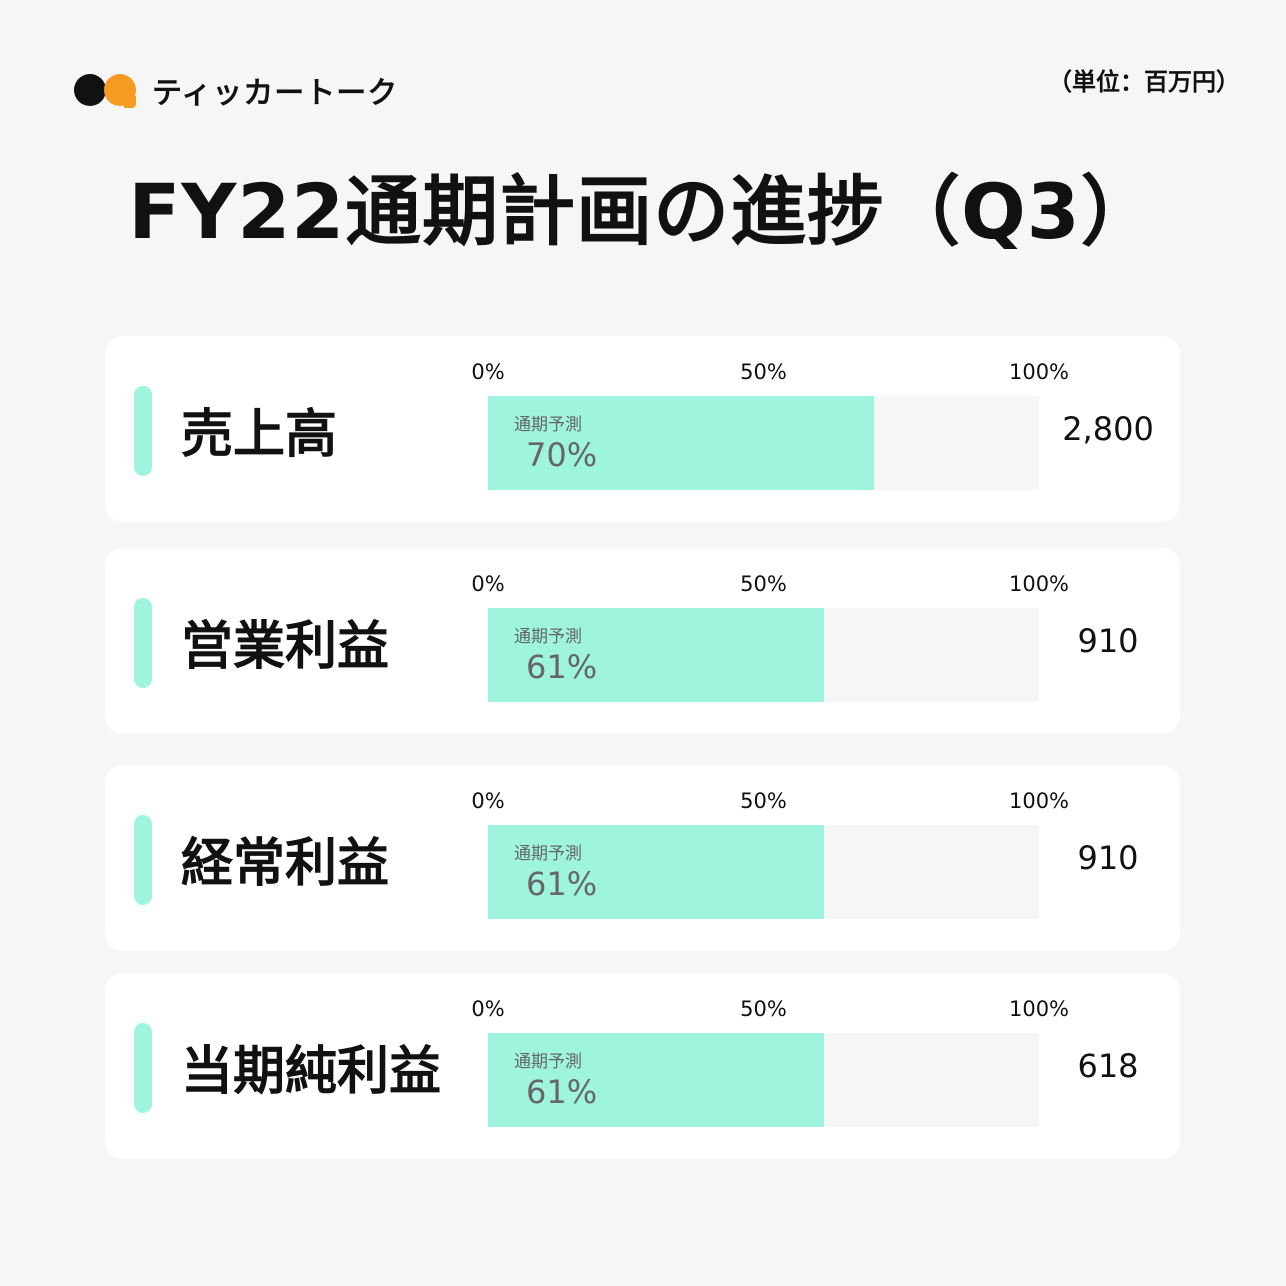 This screenshot has height=1286, width=1286. Describe the element at coordinates (311, 1071) in the screenshot. I see `kpi-label: 当期純利益` at that location.